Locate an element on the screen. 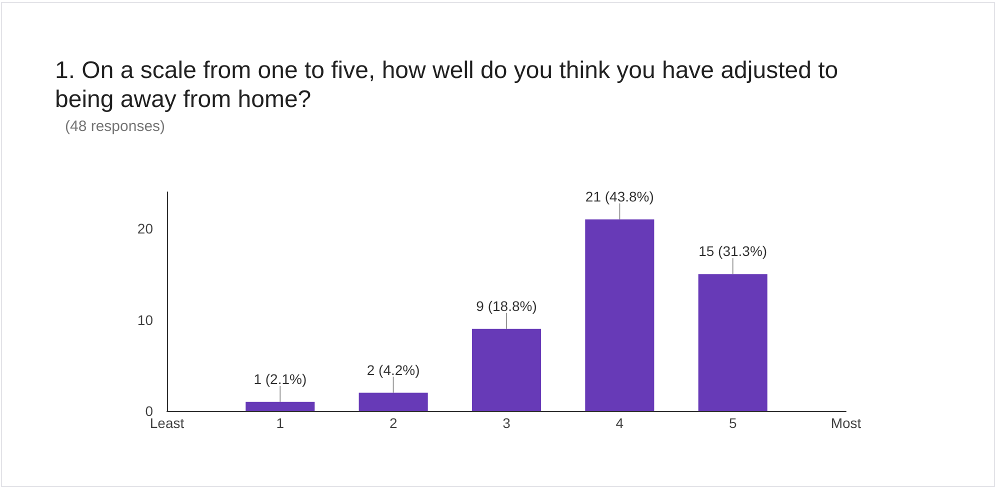  x-tick-label: 4 is located at coordinates (620, 423).